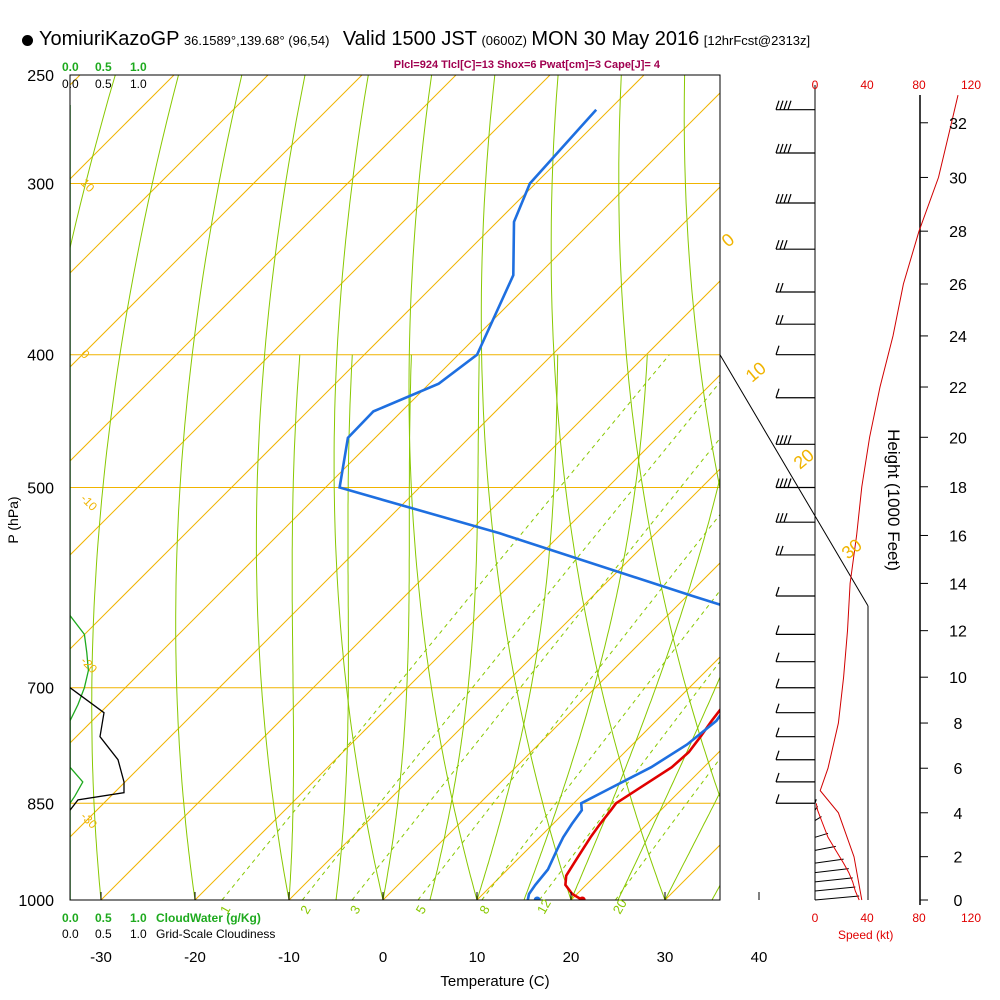 The image size is (1000, 1000). Describe the element at coordinates (504, 40) in the screenshot. I see `valid-zulu: (0600Z)` at that location.